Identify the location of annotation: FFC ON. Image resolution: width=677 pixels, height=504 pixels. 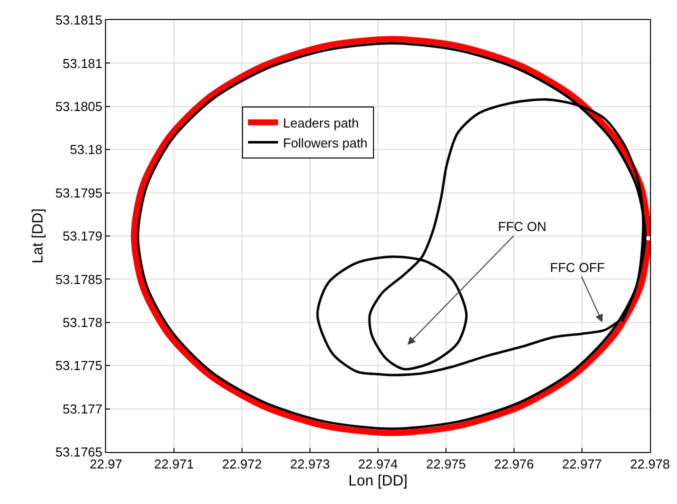
(522, 226).